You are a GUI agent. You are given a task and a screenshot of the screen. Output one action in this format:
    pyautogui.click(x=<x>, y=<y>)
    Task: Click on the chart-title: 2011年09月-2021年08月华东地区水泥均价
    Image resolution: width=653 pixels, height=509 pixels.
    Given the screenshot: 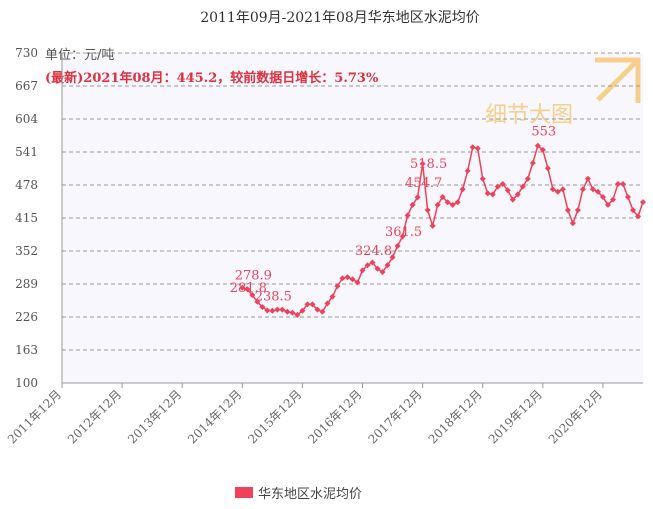 What is the action you would take?
    pyautogui.click(x=340, y=18)
    